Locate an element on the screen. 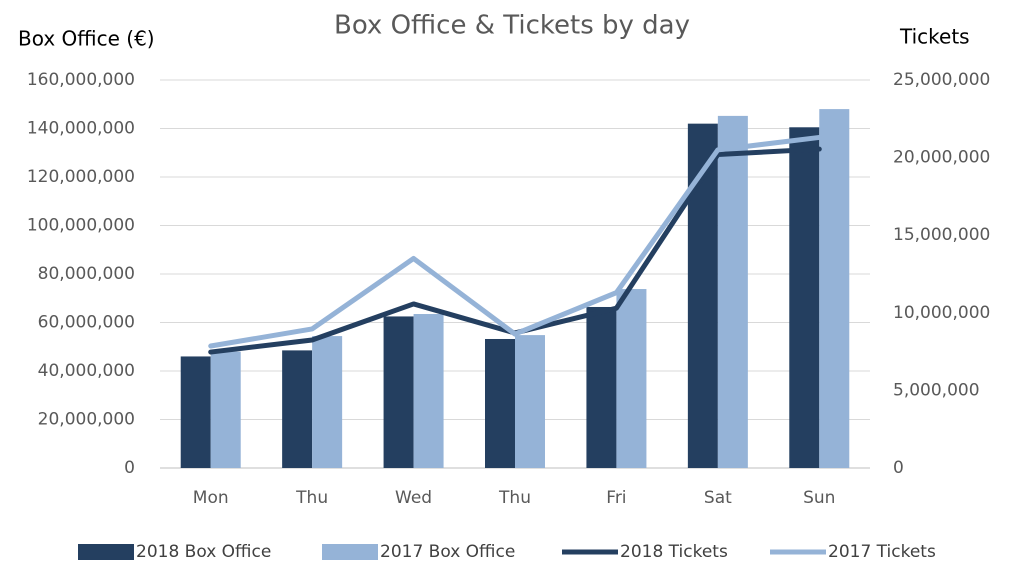 This screenshot has width=1022, height=563. y2-axis-title: Tickets is located at coordinates (934, 37).